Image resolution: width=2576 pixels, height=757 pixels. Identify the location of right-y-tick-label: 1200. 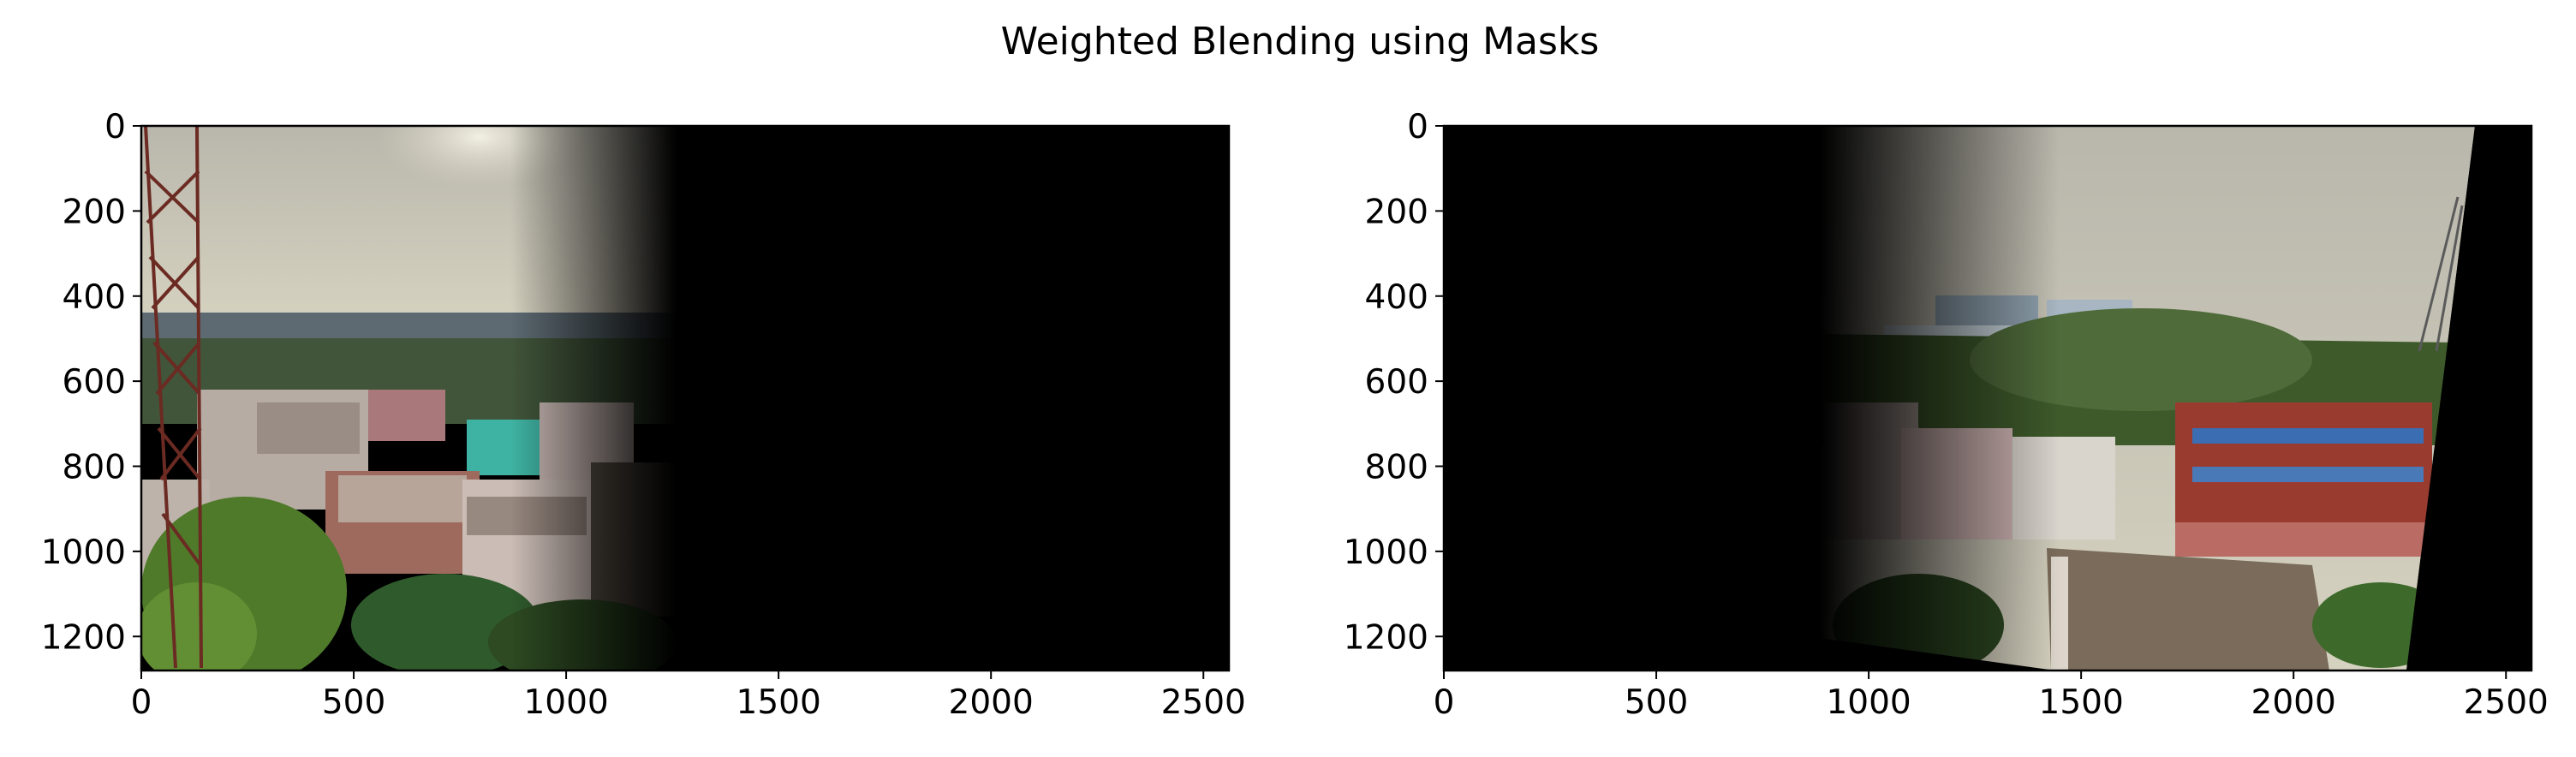
(1386, 637).